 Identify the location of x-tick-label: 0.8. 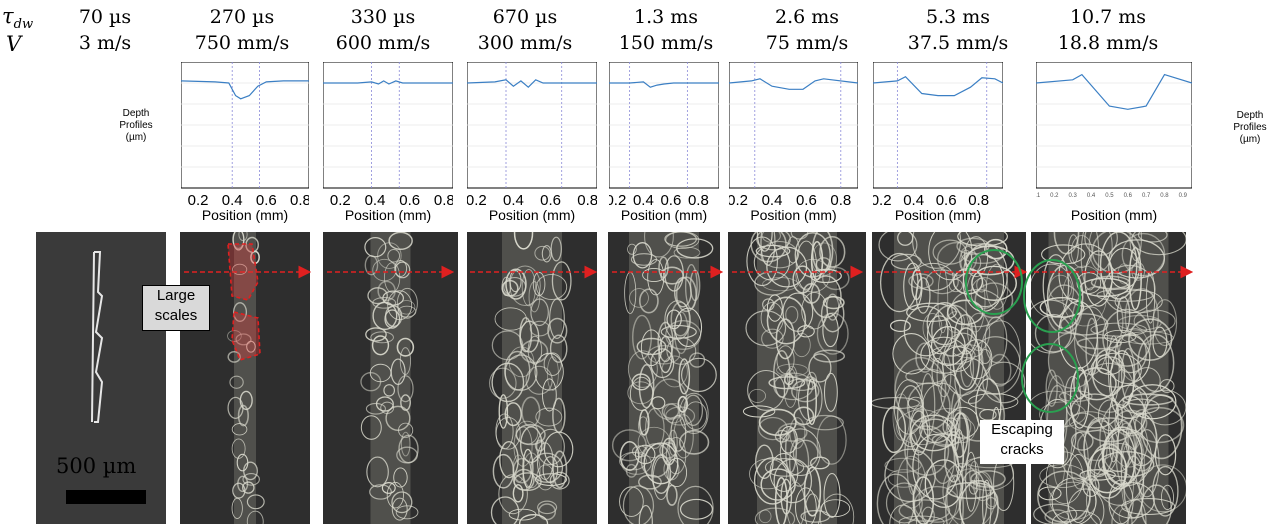
(698, 200).